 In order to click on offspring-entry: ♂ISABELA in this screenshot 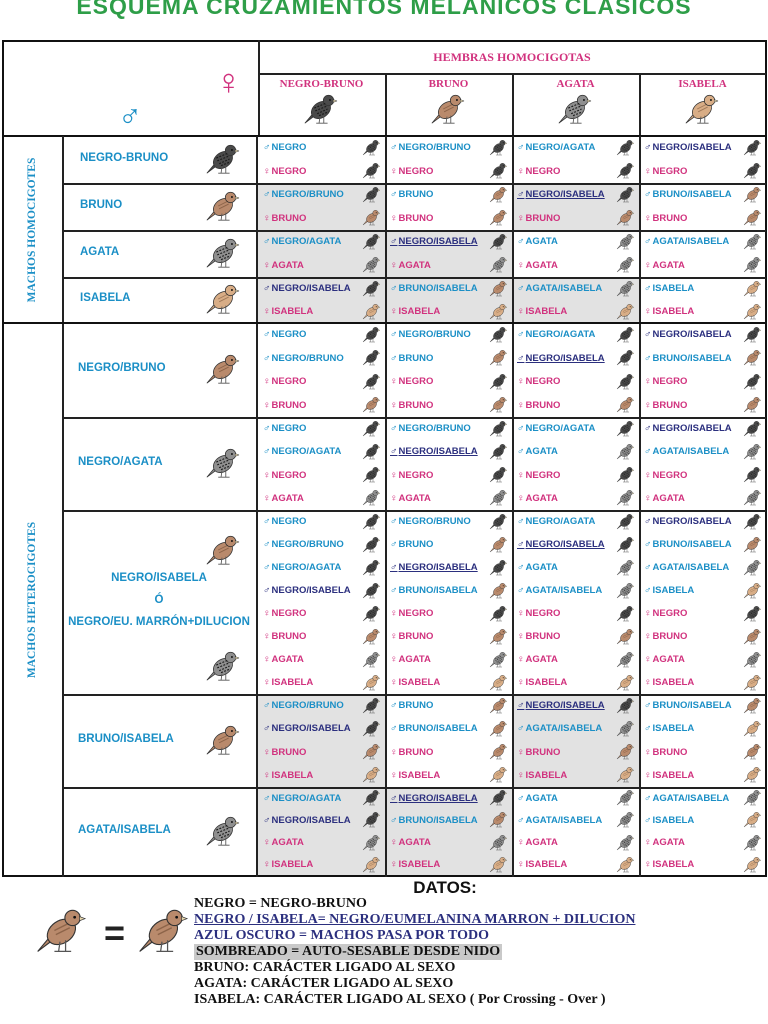, I will do `click(669, 728)`.